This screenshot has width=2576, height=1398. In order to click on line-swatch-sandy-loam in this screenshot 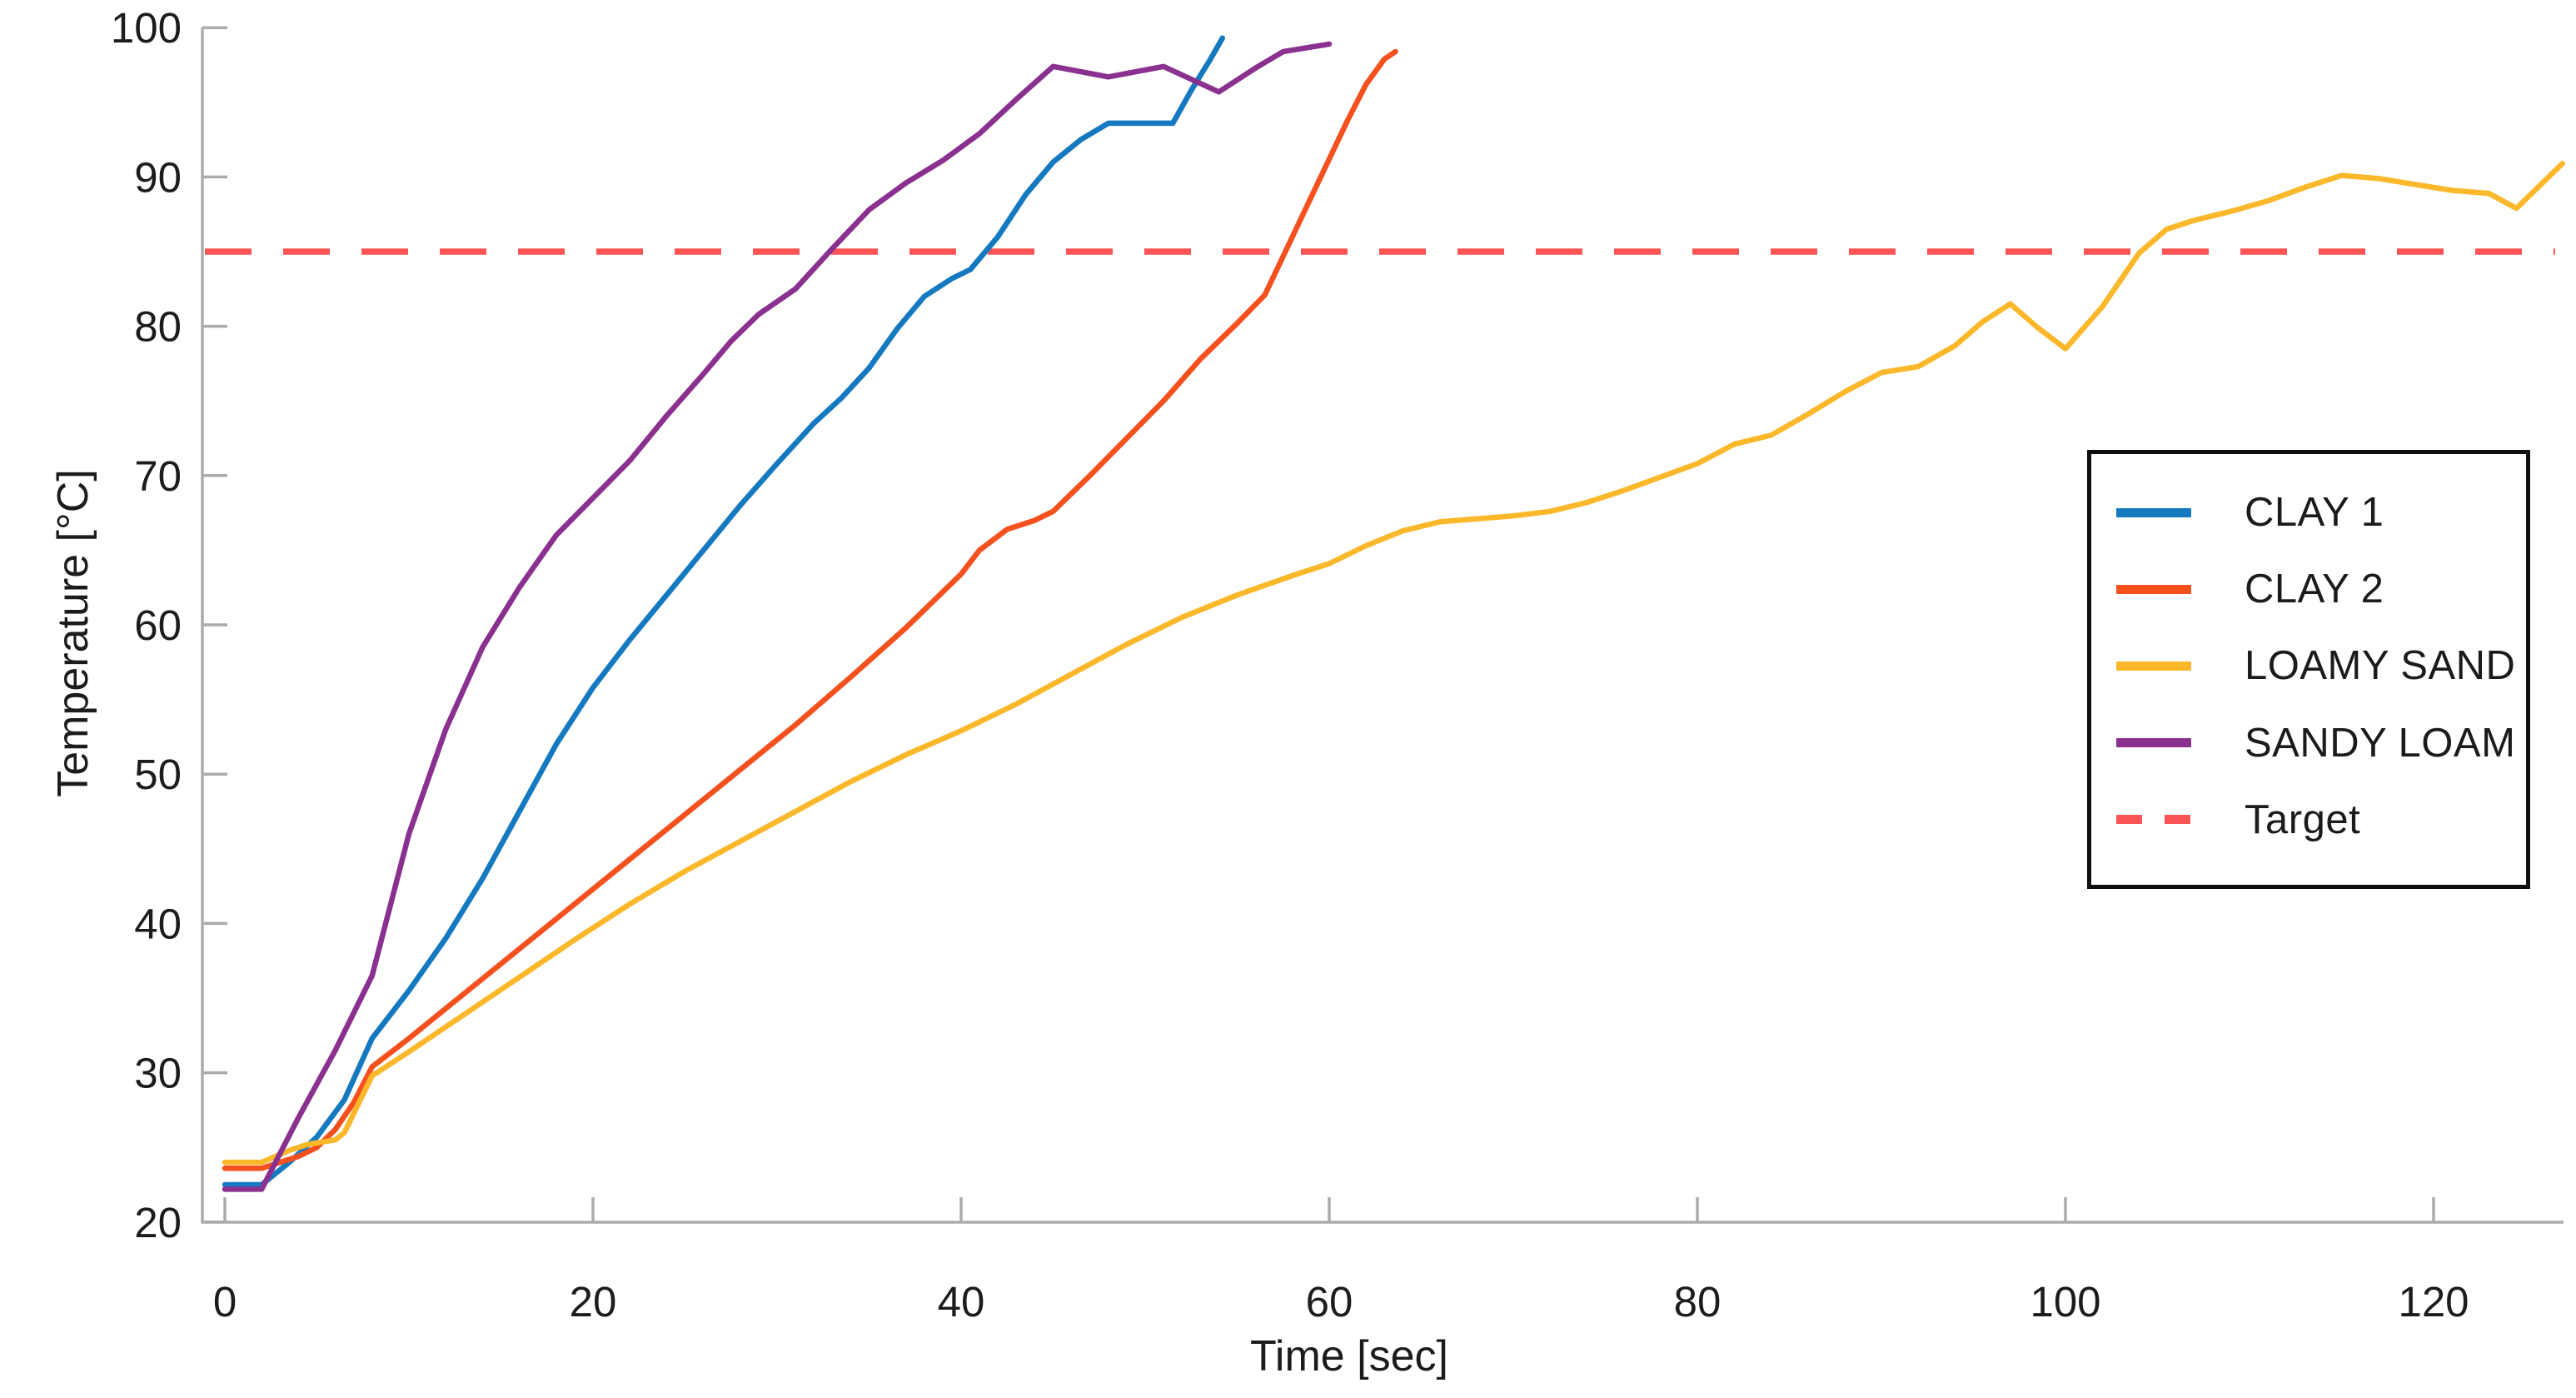, I will do `click(2153, 743)`.